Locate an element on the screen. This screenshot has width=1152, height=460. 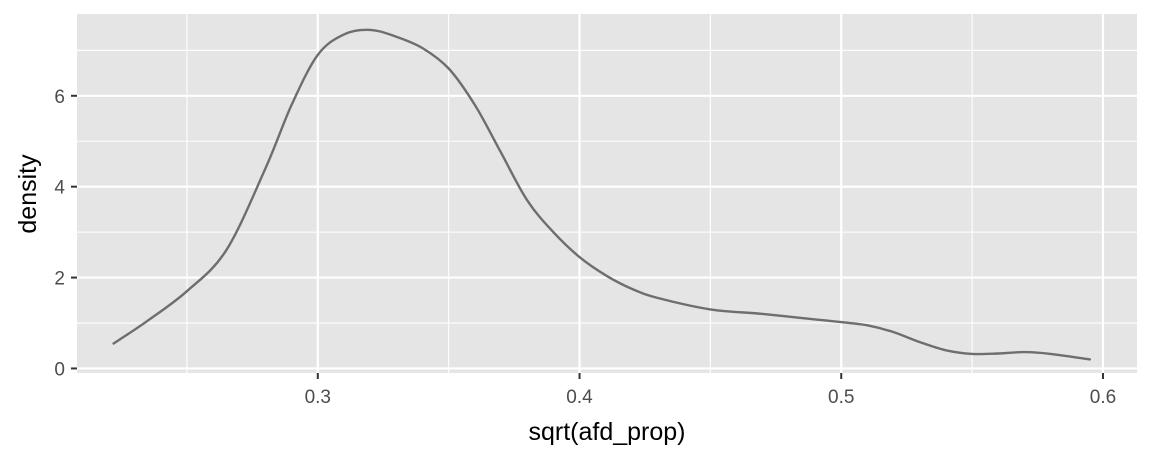
y-tick-label: 4 is located at coordinates (59, 188).